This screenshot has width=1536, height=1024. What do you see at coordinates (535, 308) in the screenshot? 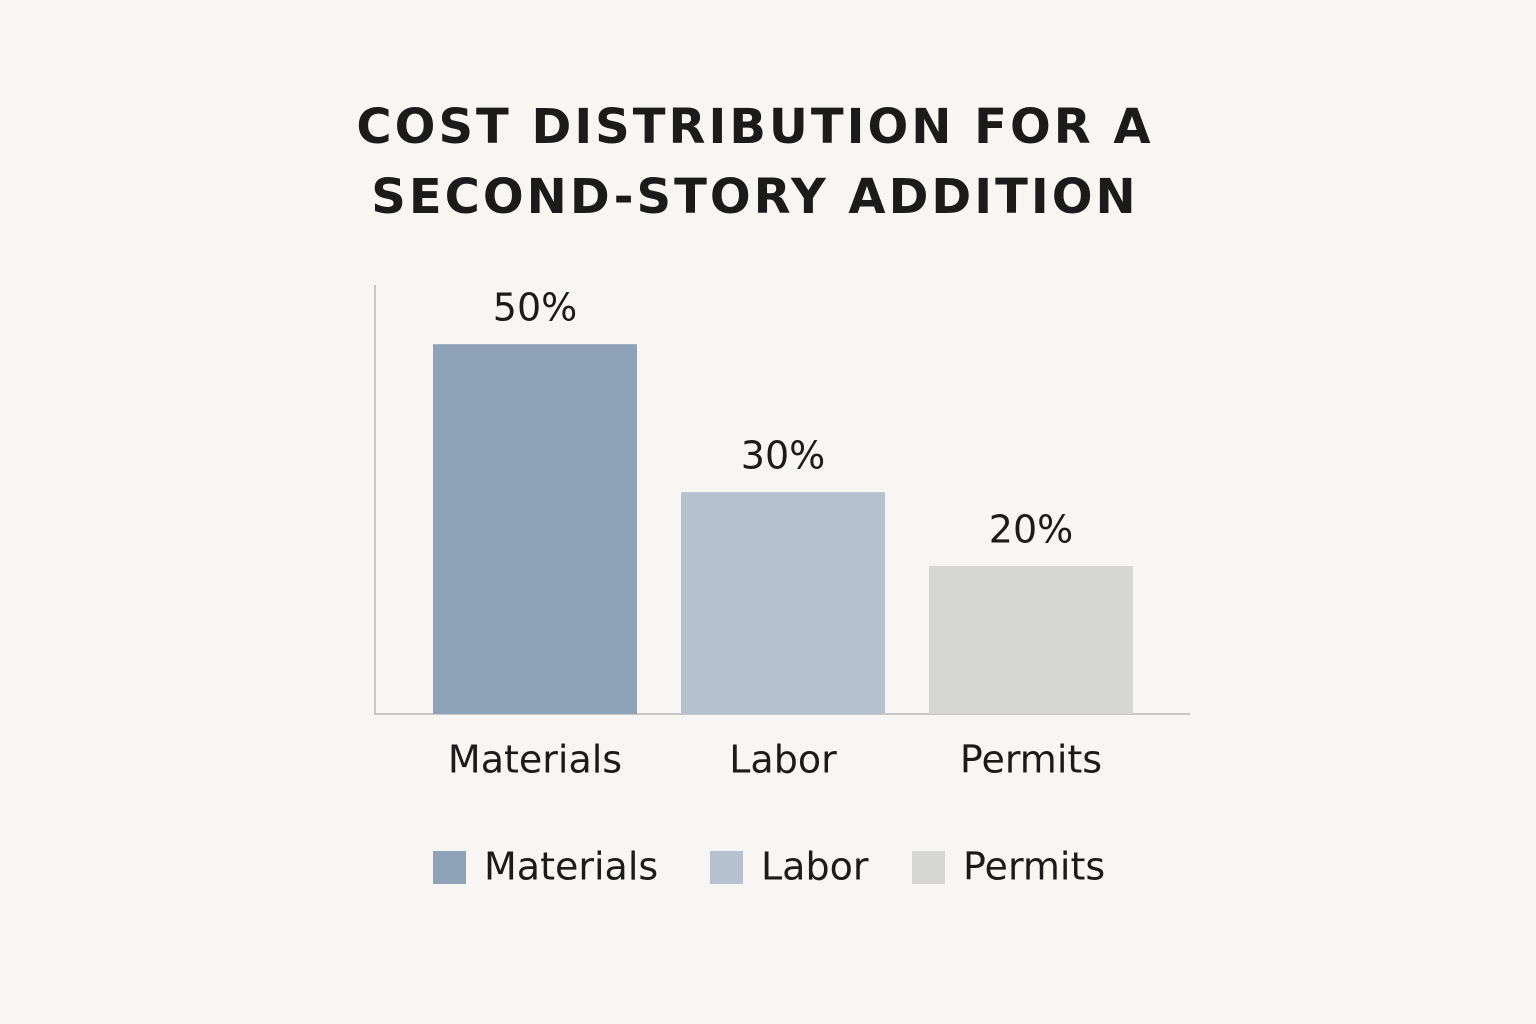
I see `value-label: 50%` at bounding box center [535, 308].